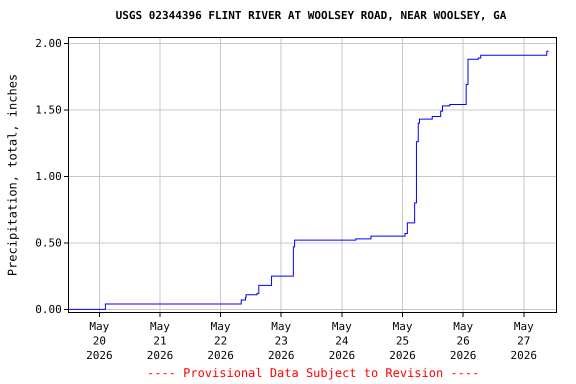 Image resolution: width=576 pixels, height=384 pixels. What do you see at coordinates (313, 373) in the screenshot?
I see `text: ---- Provisional Data Subject to Revision ----` at bounding box center [313, 373].